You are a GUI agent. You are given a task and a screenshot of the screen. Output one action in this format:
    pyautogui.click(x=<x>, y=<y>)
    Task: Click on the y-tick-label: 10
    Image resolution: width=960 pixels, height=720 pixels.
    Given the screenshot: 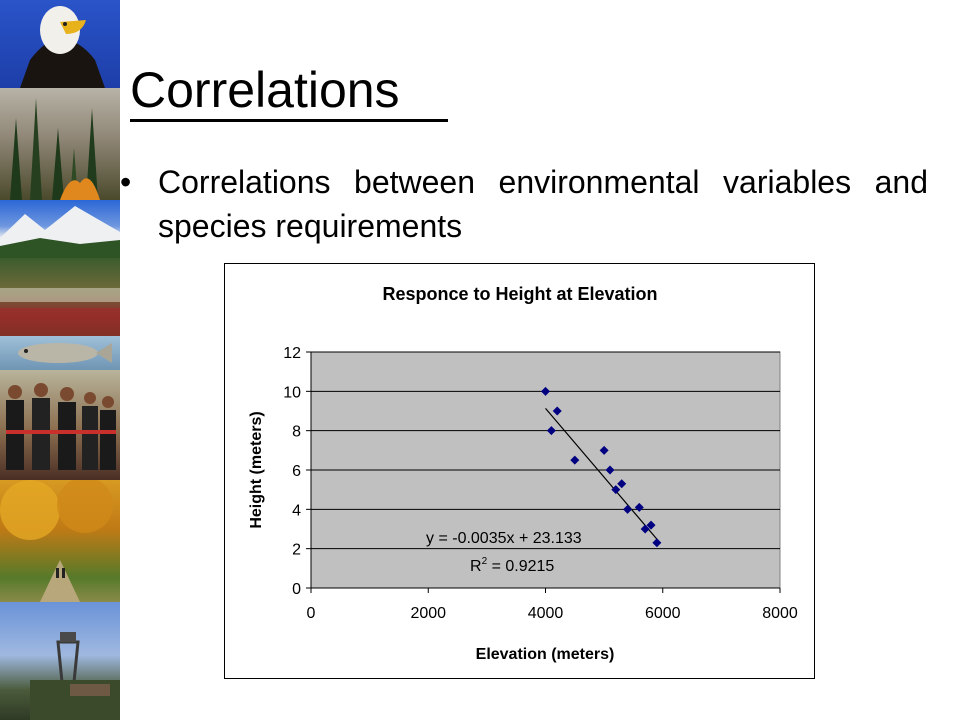 What is the action you would take?
    pyautogui.click(x=292, y=392)
    